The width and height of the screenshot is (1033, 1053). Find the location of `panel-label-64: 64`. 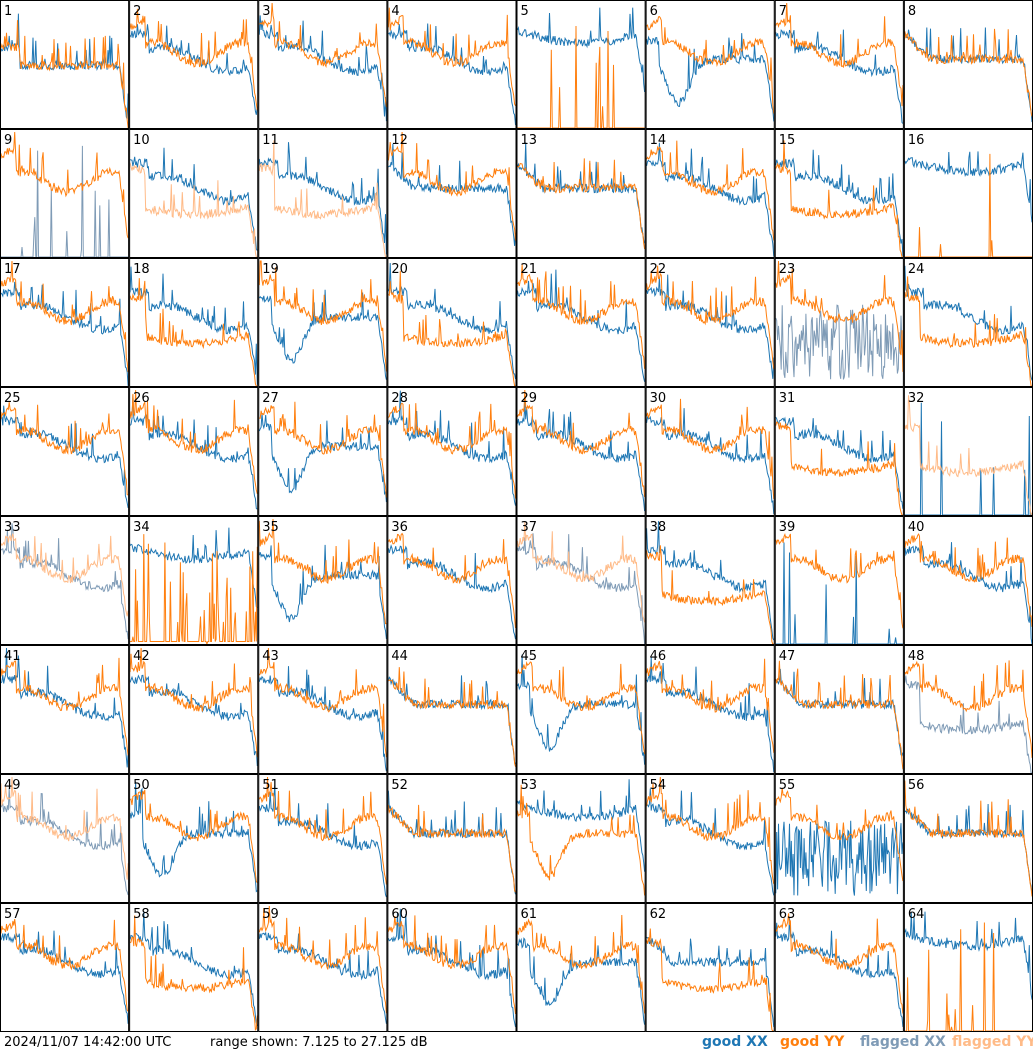

panel-label-64: 64 is located at coordinates (916, 914).